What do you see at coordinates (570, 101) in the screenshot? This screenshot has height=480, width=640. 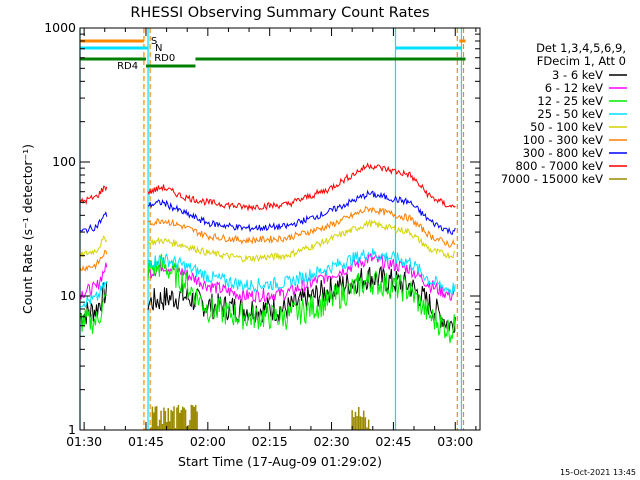 I see `legend-entry-label: 12 - 25 keV` at bounding box center [570, 101].